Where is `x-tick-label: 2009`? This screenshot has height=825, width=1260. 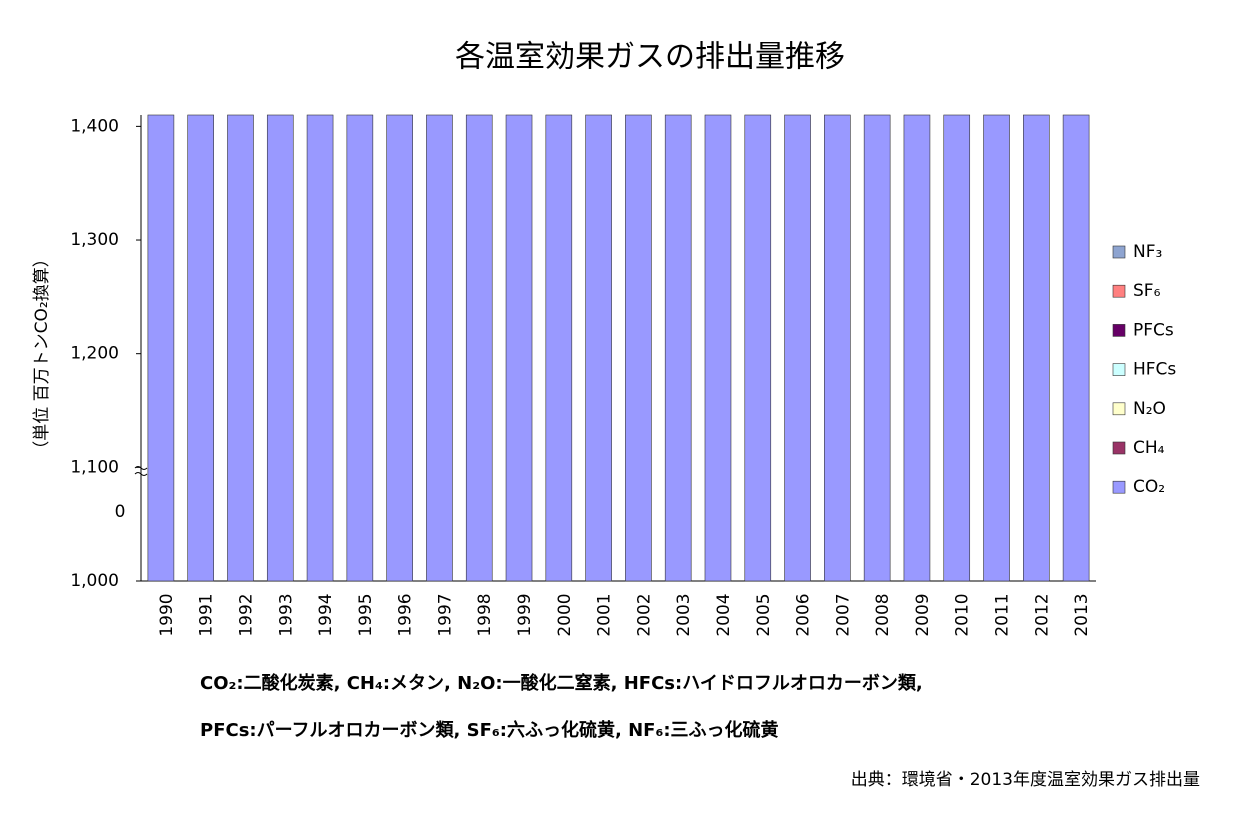
x-tick-label: 2009 is located at coordinates (923, 614).